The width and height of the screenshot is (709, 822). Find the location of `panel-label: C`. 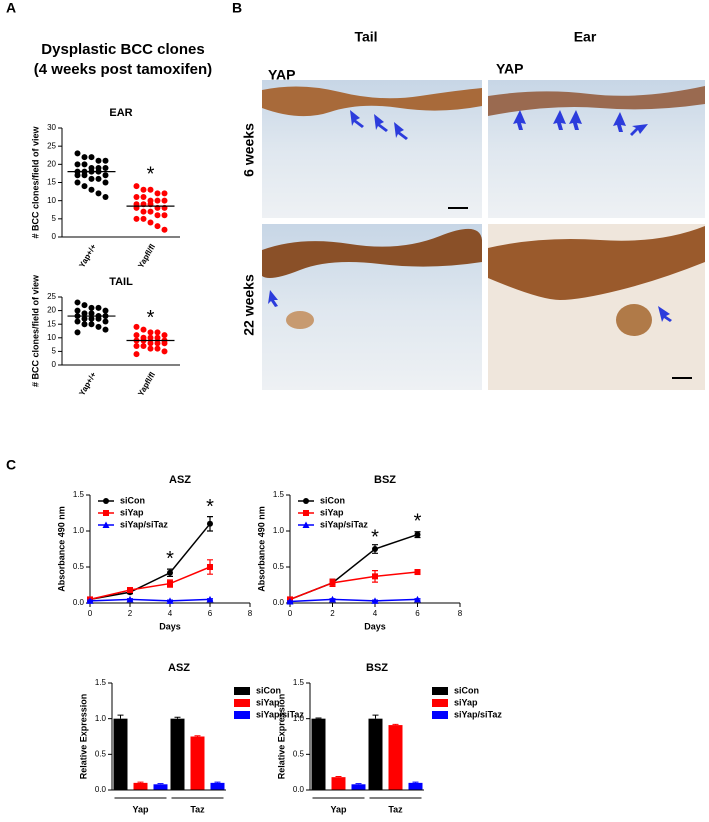

panel-label: C is located at coordinates (11, 465).